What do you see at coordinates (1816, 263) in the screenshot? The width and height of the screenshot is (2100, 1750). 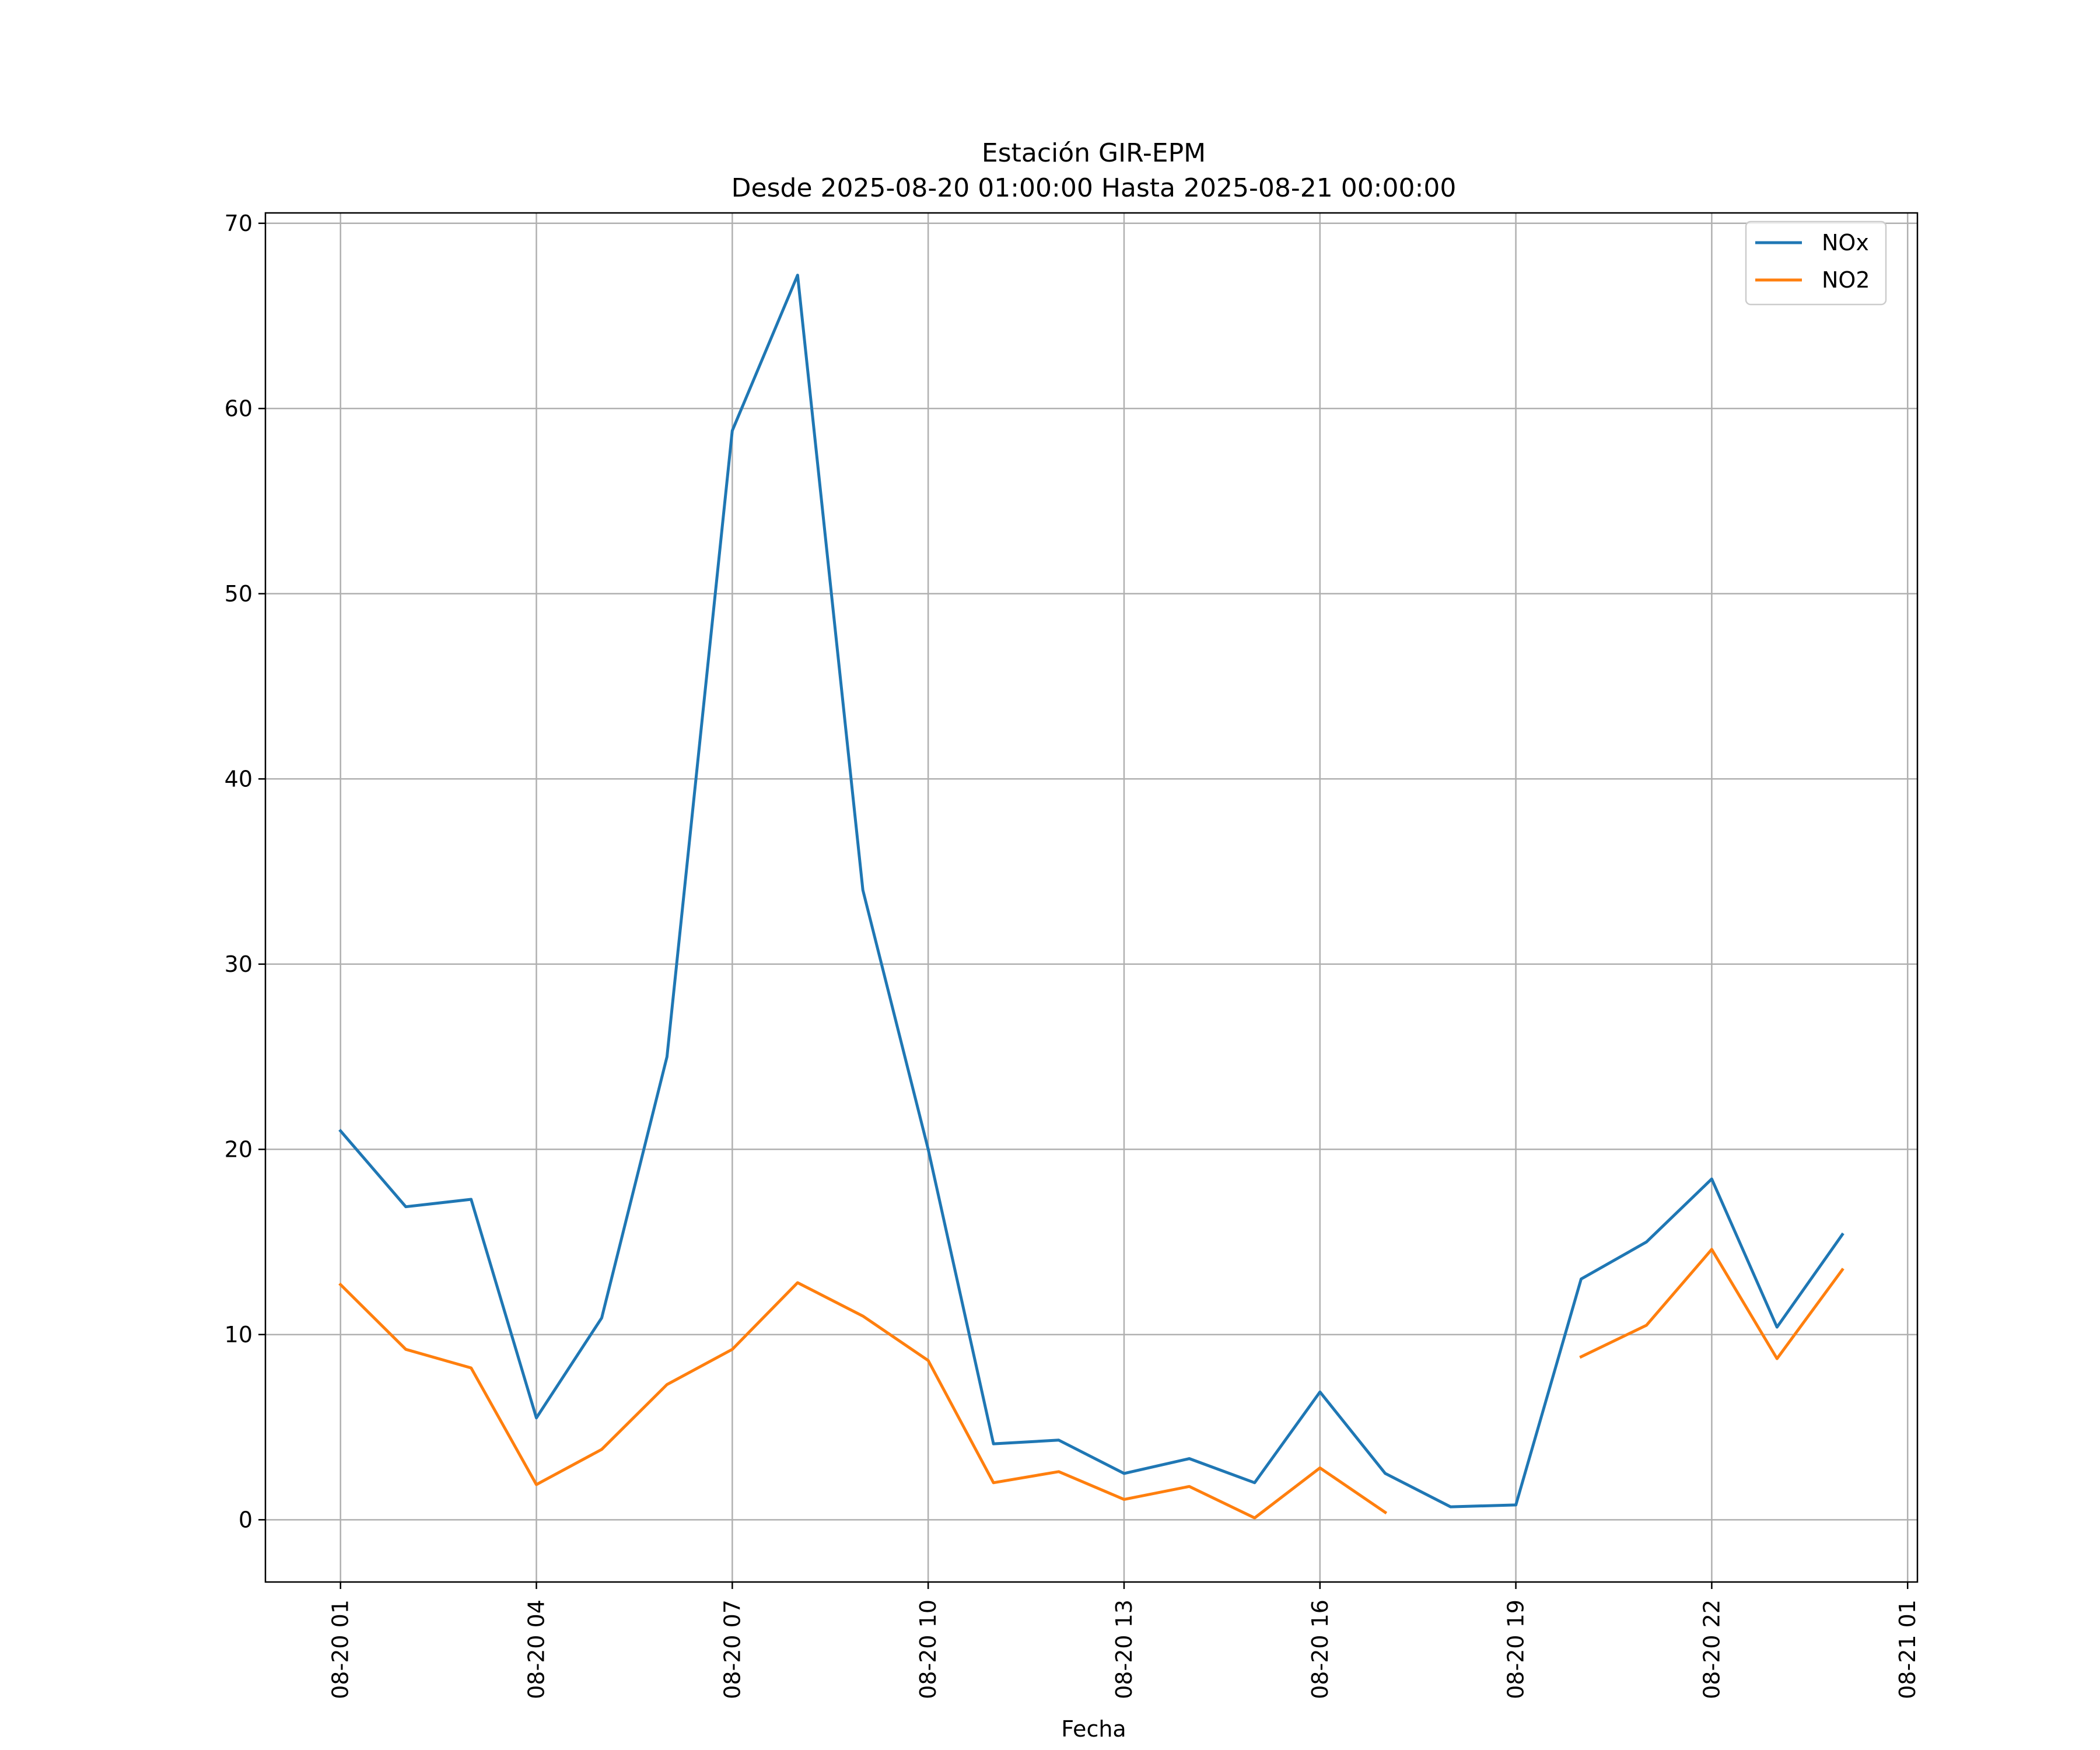 I see `legend: NOx NO2` at bounding box center [1816, 263].